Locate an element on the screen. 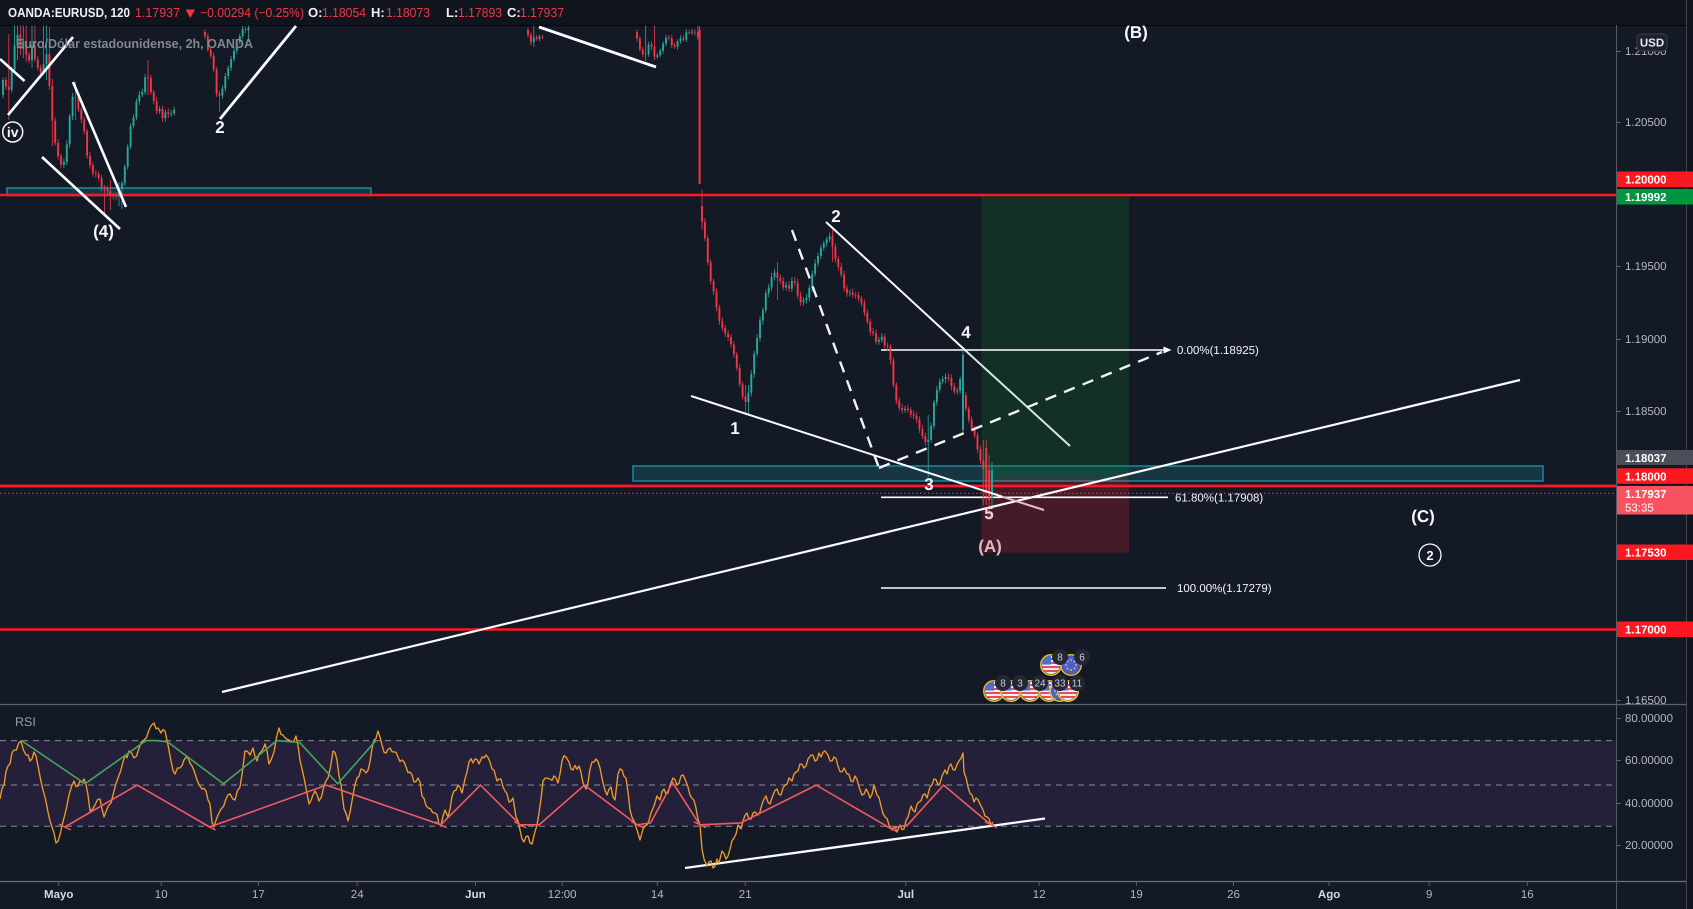 The width and height of the screenshot is (1693, 909). svg-text: Mayo is located at coordinates (58, 895).